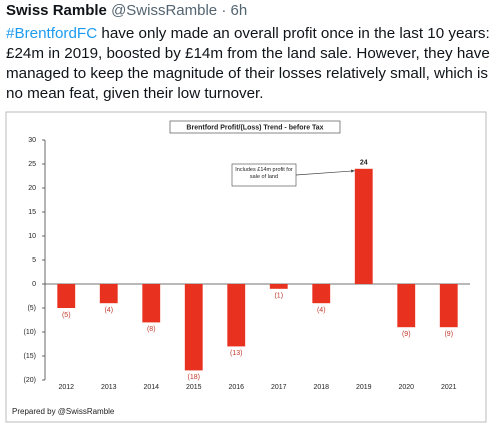 This screenshot has width=500, height=428. I want to click on y-tick-label: 30, so click(32, 140).